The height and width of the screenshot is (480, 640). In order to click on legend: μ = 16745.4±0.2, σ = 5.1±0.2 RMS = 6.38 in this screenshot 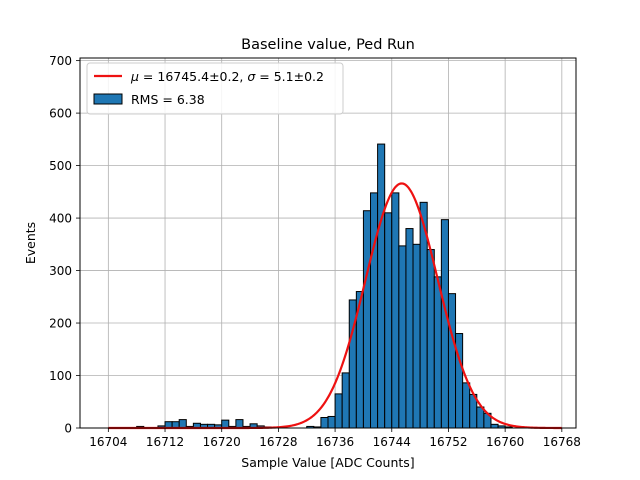, I will do `click(215, 88)`.